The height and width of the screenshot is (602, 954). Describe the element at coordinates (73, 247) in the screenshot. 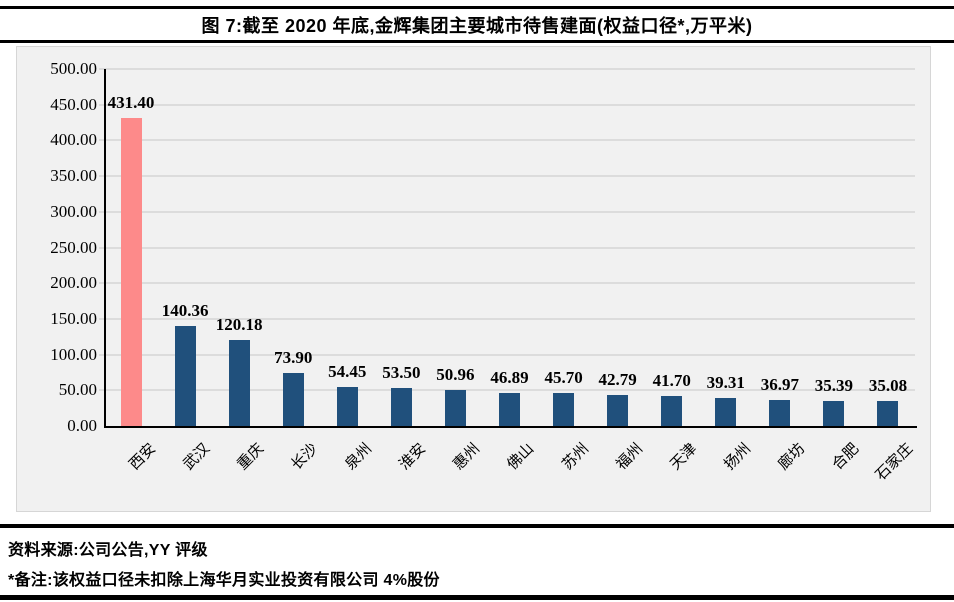

I see `y-axis-tick-label: 250.00` at that location.